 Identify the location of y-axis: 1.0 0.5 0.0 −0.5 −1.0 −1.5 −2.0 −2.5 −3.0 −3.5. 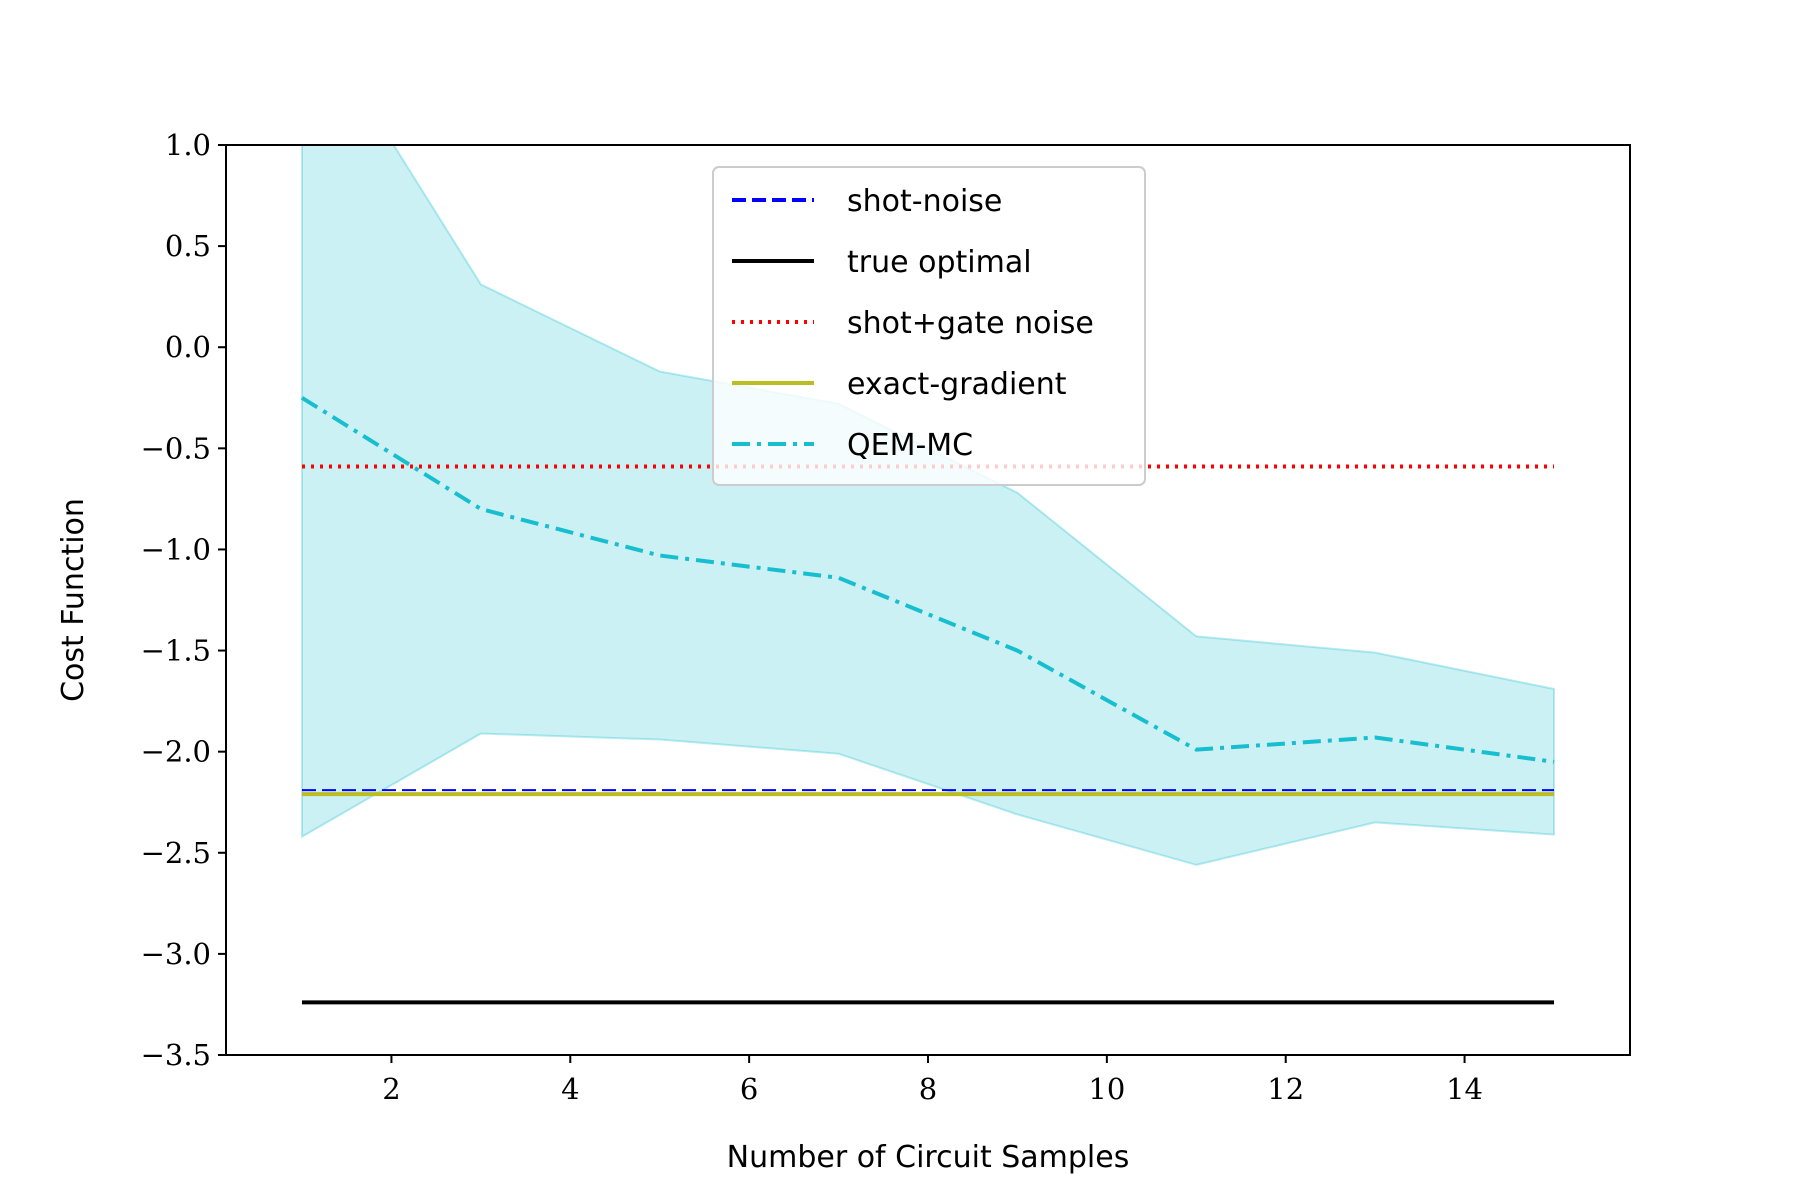
(183, 600).